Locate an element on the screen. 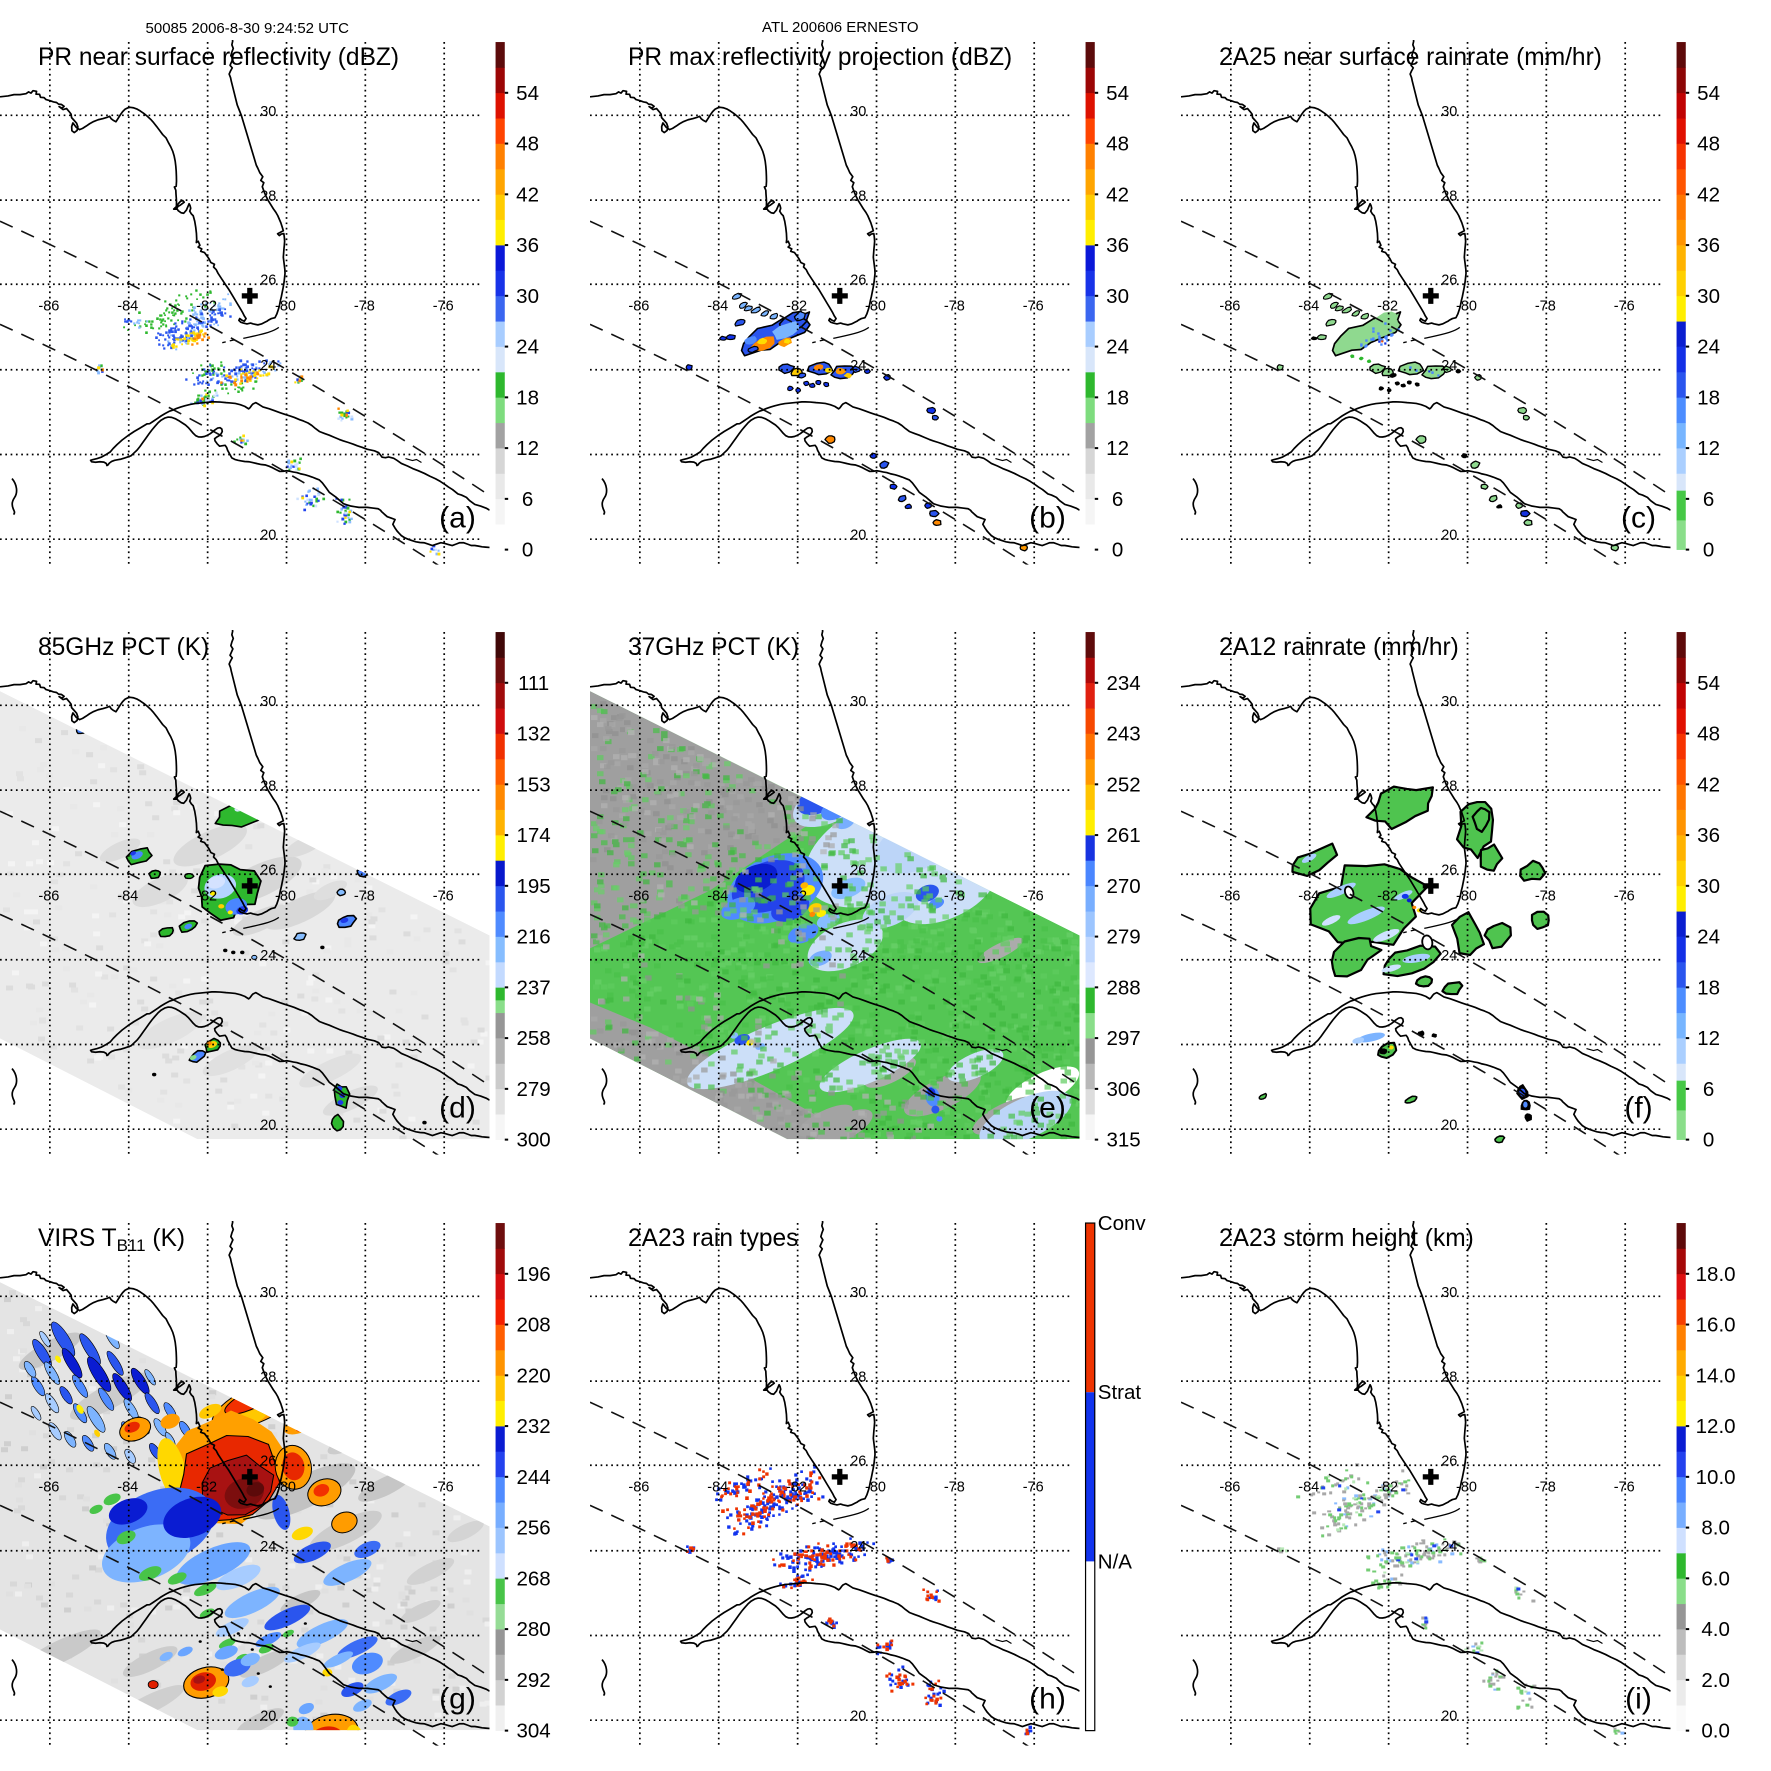 This screenshot has width=1771, height=1771. svg-text: 14.0 is located at coordinates (1716, 1375).